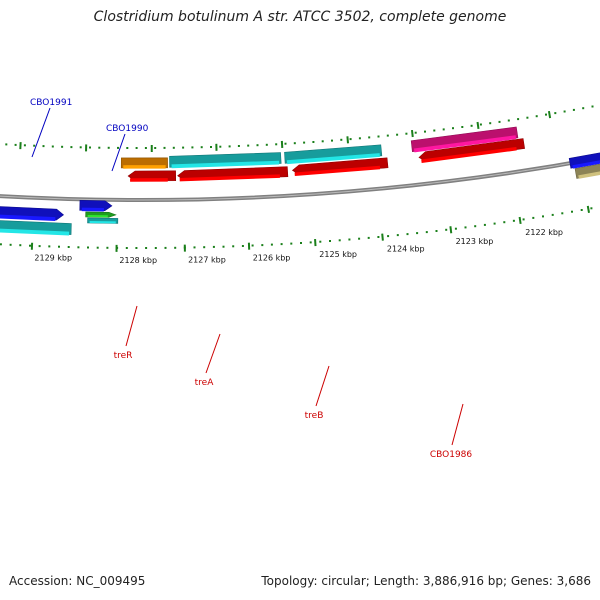  Describe the element at coordinates (589, 175) in the screenshot. I see `gene-olive-right-highlight` at that location.